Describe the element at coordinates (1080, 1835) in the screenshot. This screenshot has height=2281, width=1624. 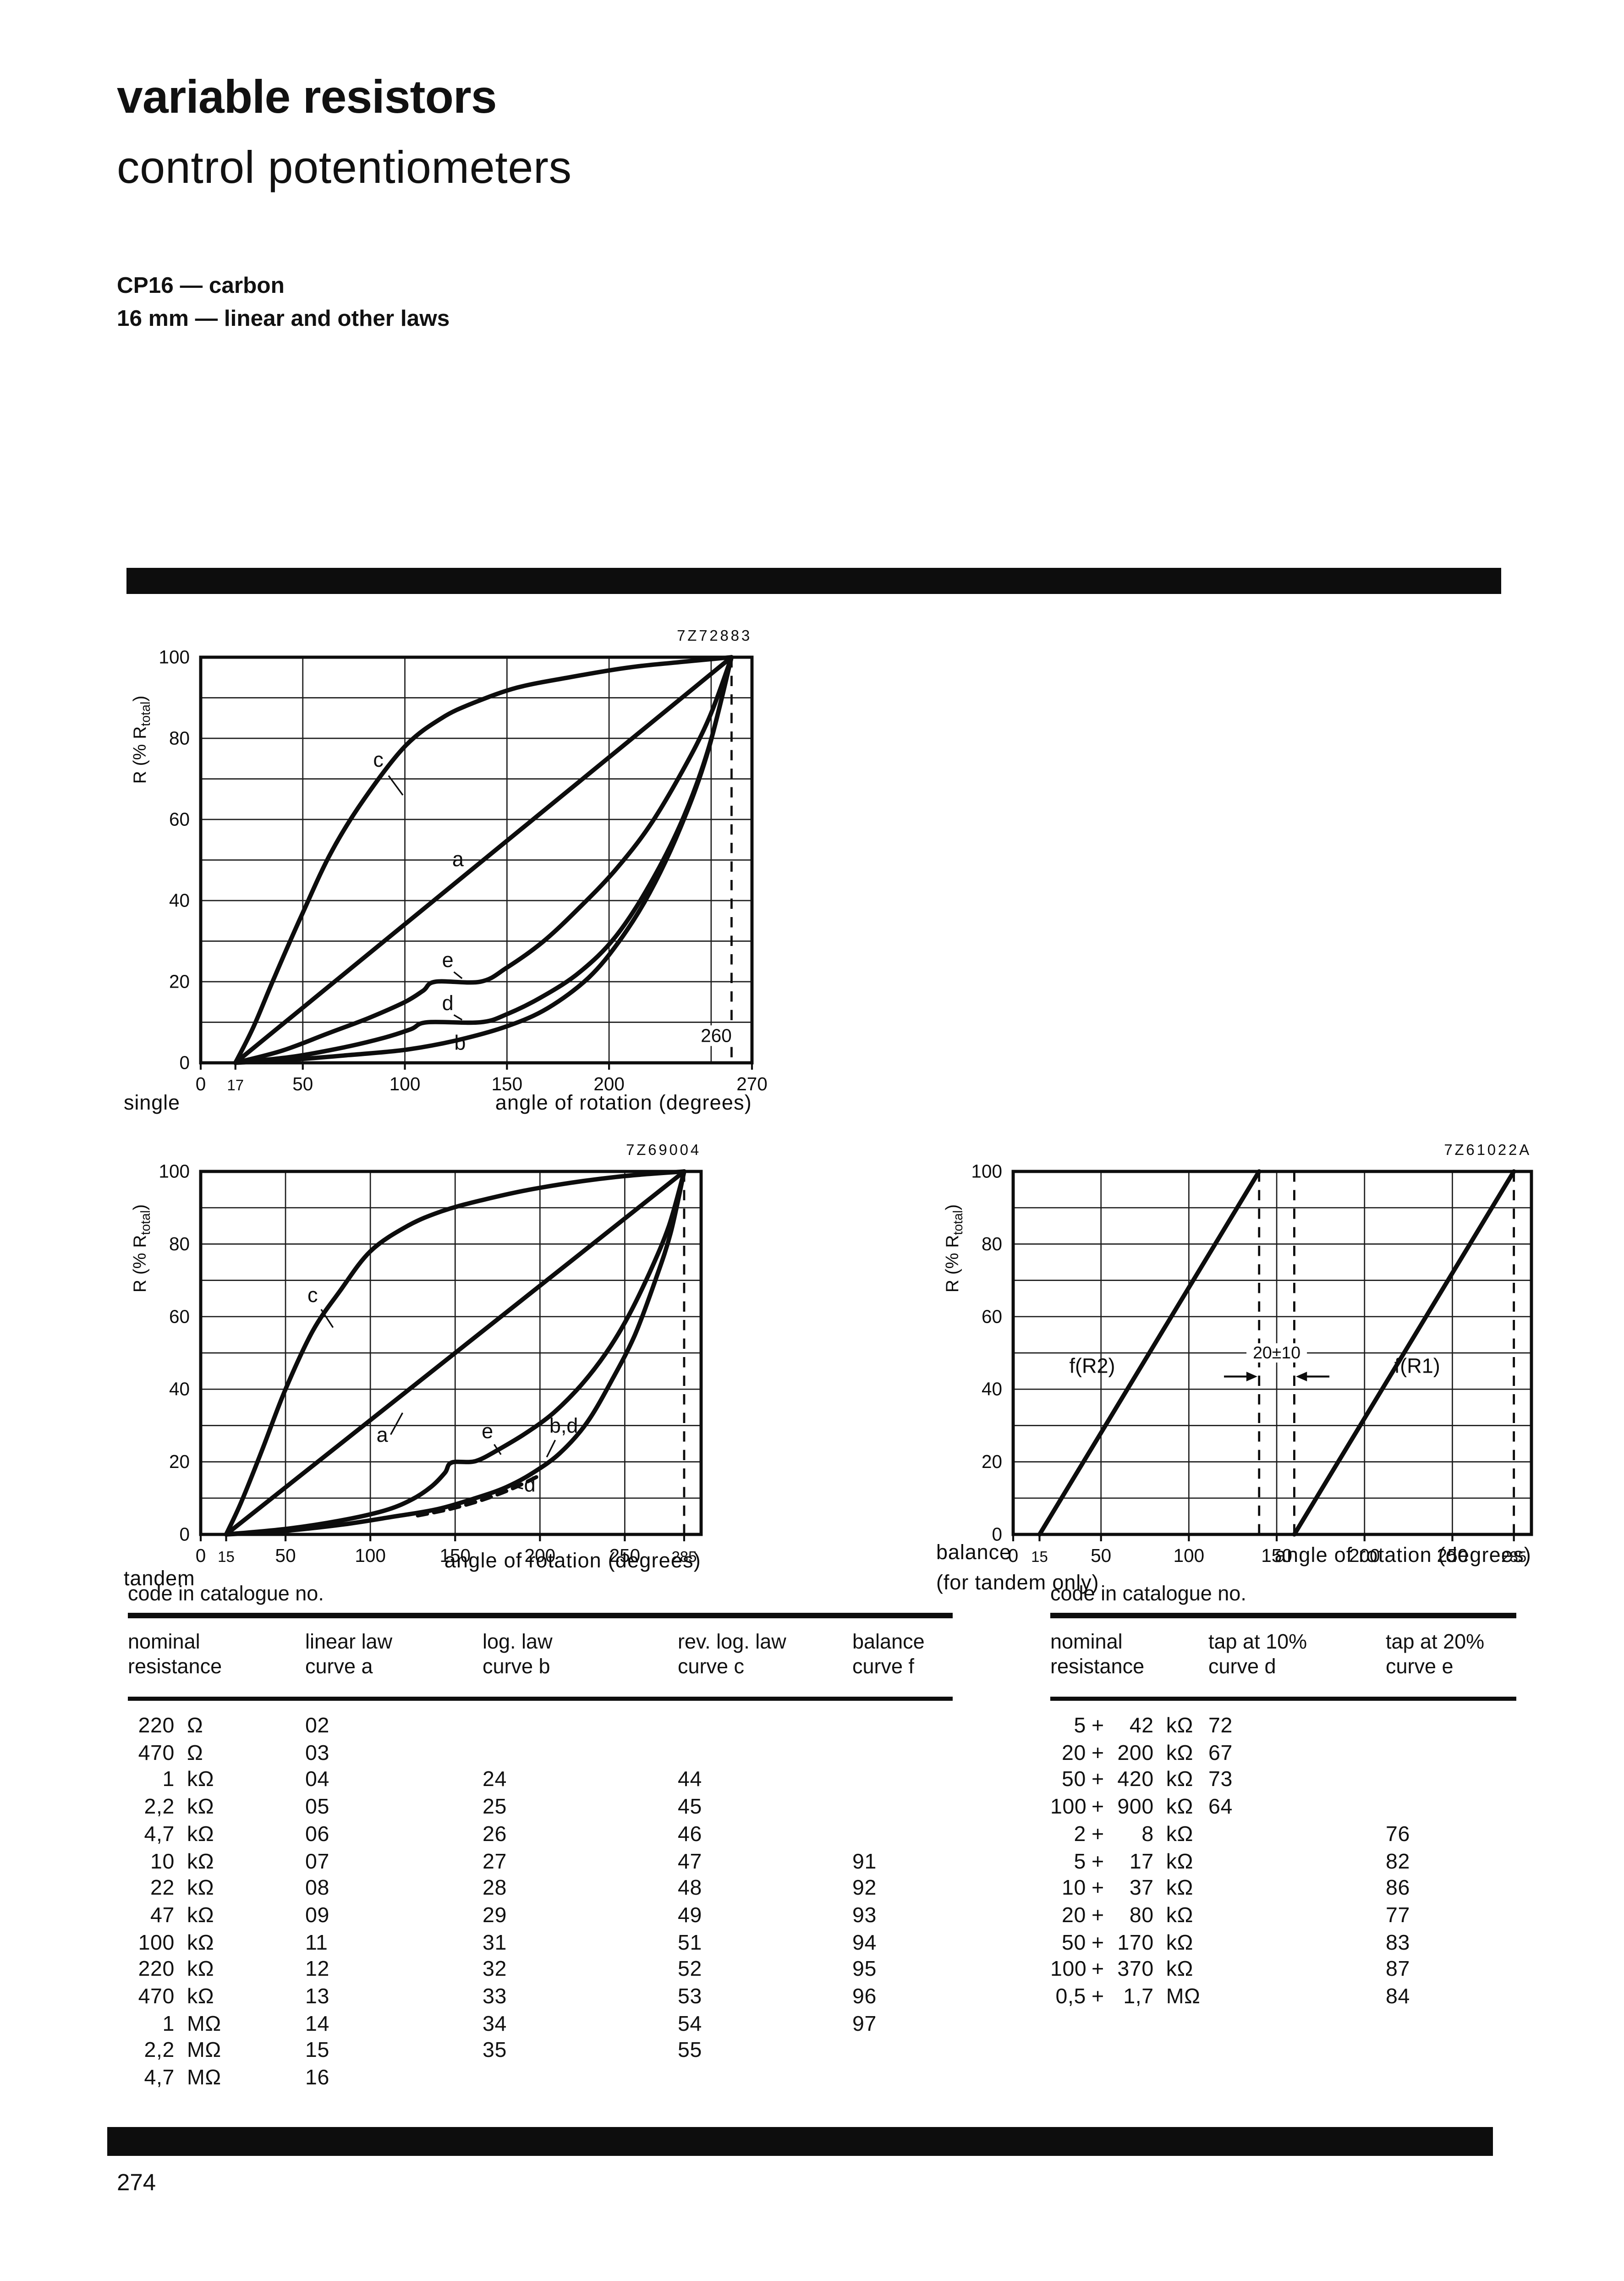
I see `resistance-value-primary: 2` at that location.